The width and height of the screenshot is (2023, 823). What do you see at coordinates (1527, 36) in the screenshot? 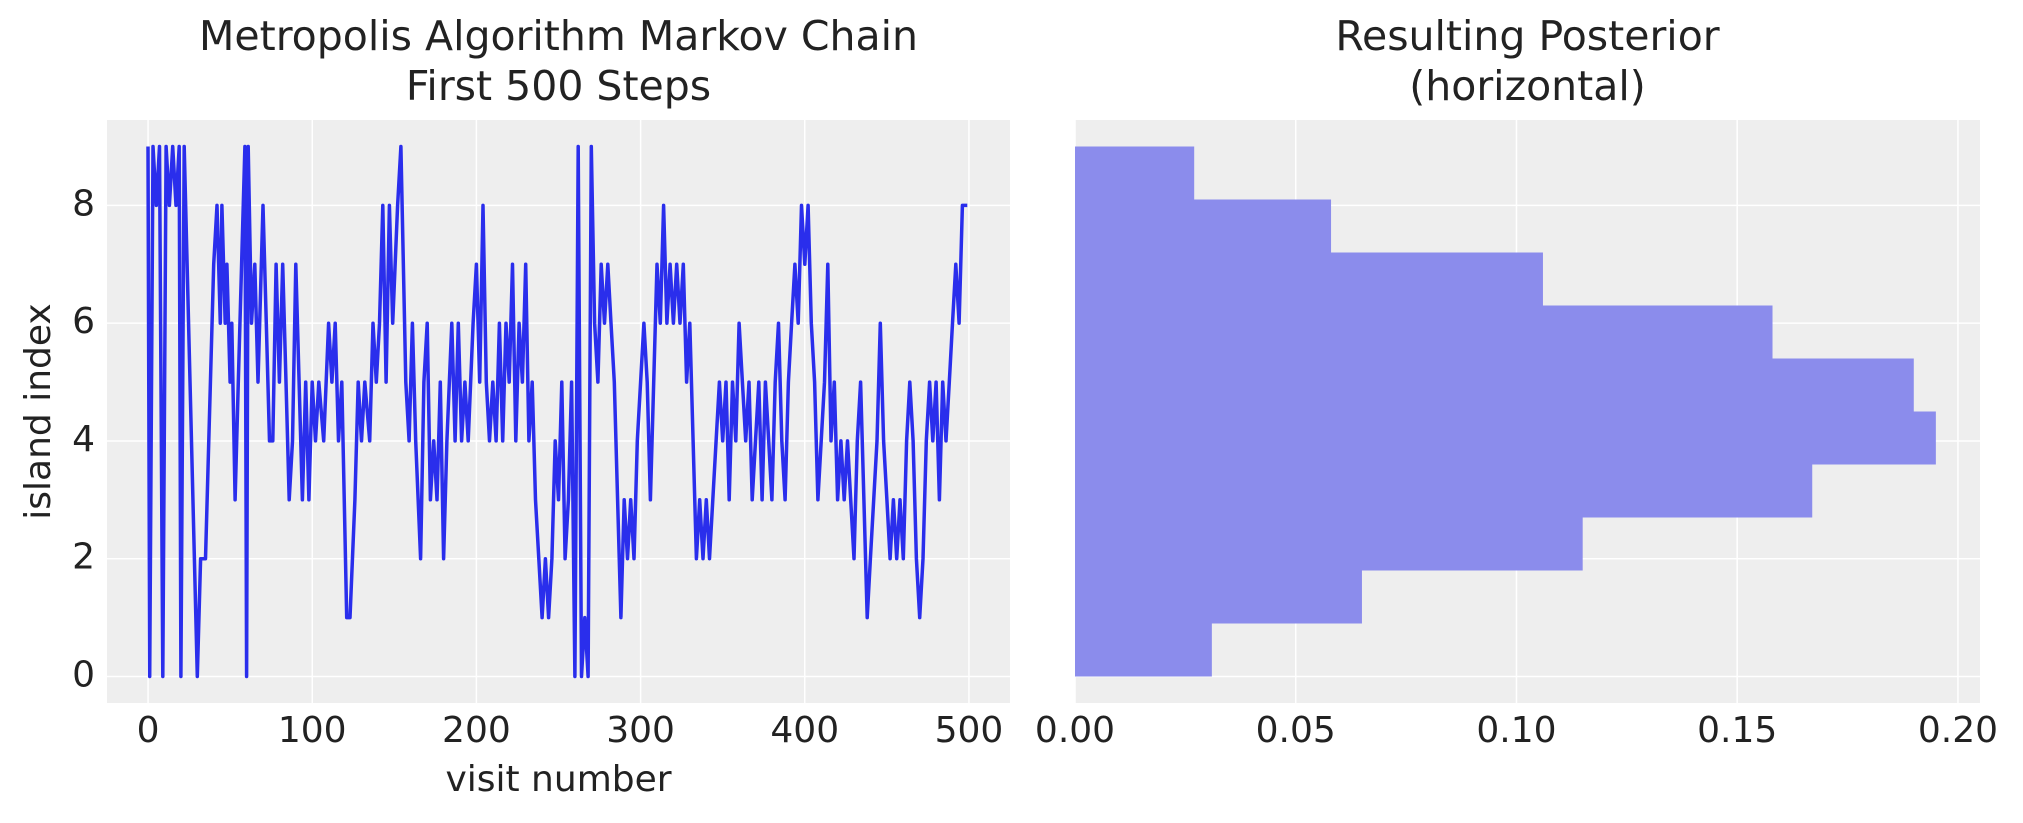
I see `chart-title: Resulting Posterior` at bounding box center [1527, 36].